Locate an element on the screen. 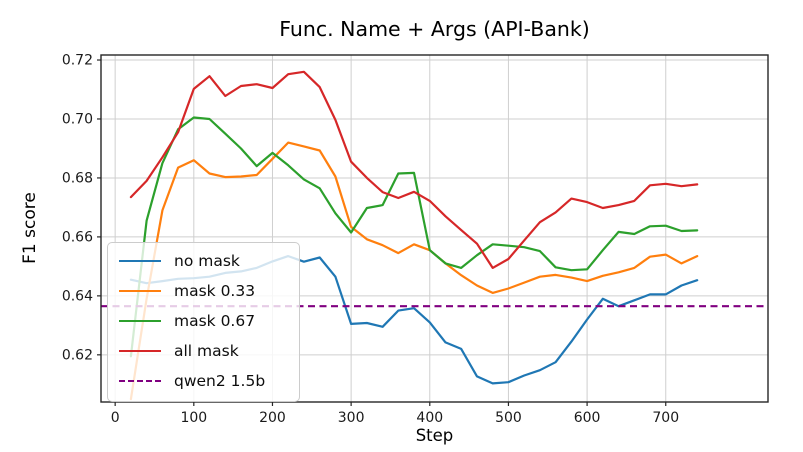 Image resolution: width=803 pixels, height=452 pixels. y-tick-label: 0.68 is located at coordinates (77, 178).